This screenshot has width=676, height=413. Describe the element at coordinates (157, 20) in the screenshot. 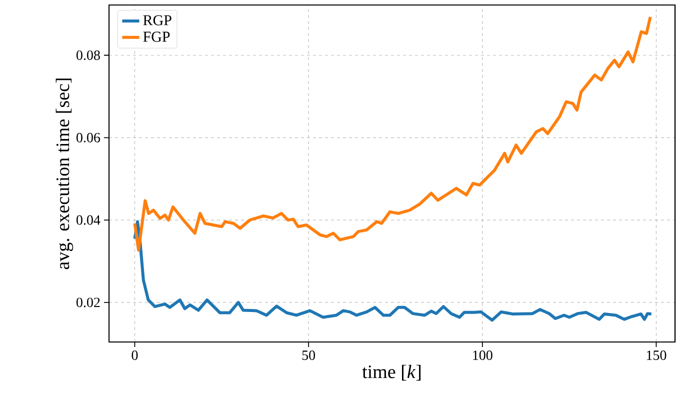

I see `legend-label: RGP` at that location.